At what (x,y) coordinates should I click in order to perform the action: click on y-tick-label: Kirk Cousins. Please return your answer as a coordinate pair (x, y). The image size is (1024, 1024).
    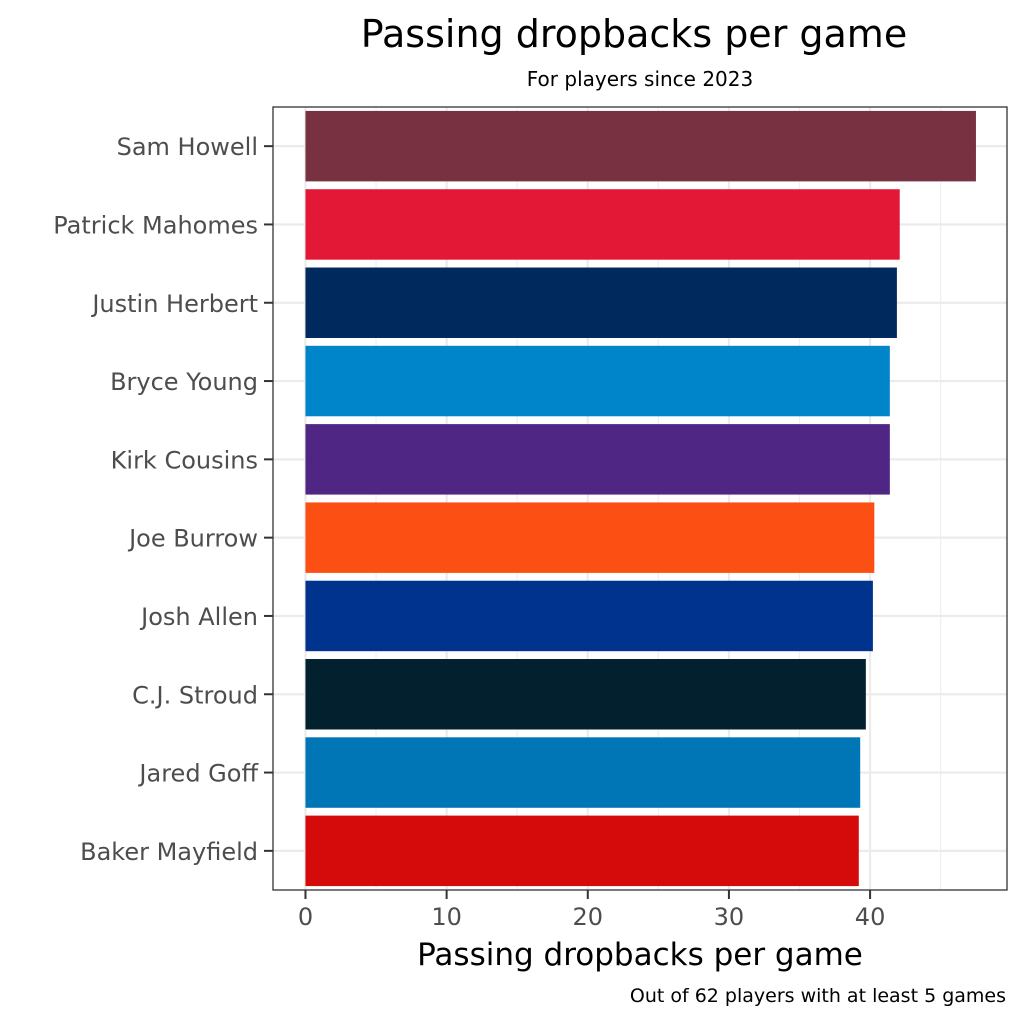
    Looking at the image, I should click on (184, 460).